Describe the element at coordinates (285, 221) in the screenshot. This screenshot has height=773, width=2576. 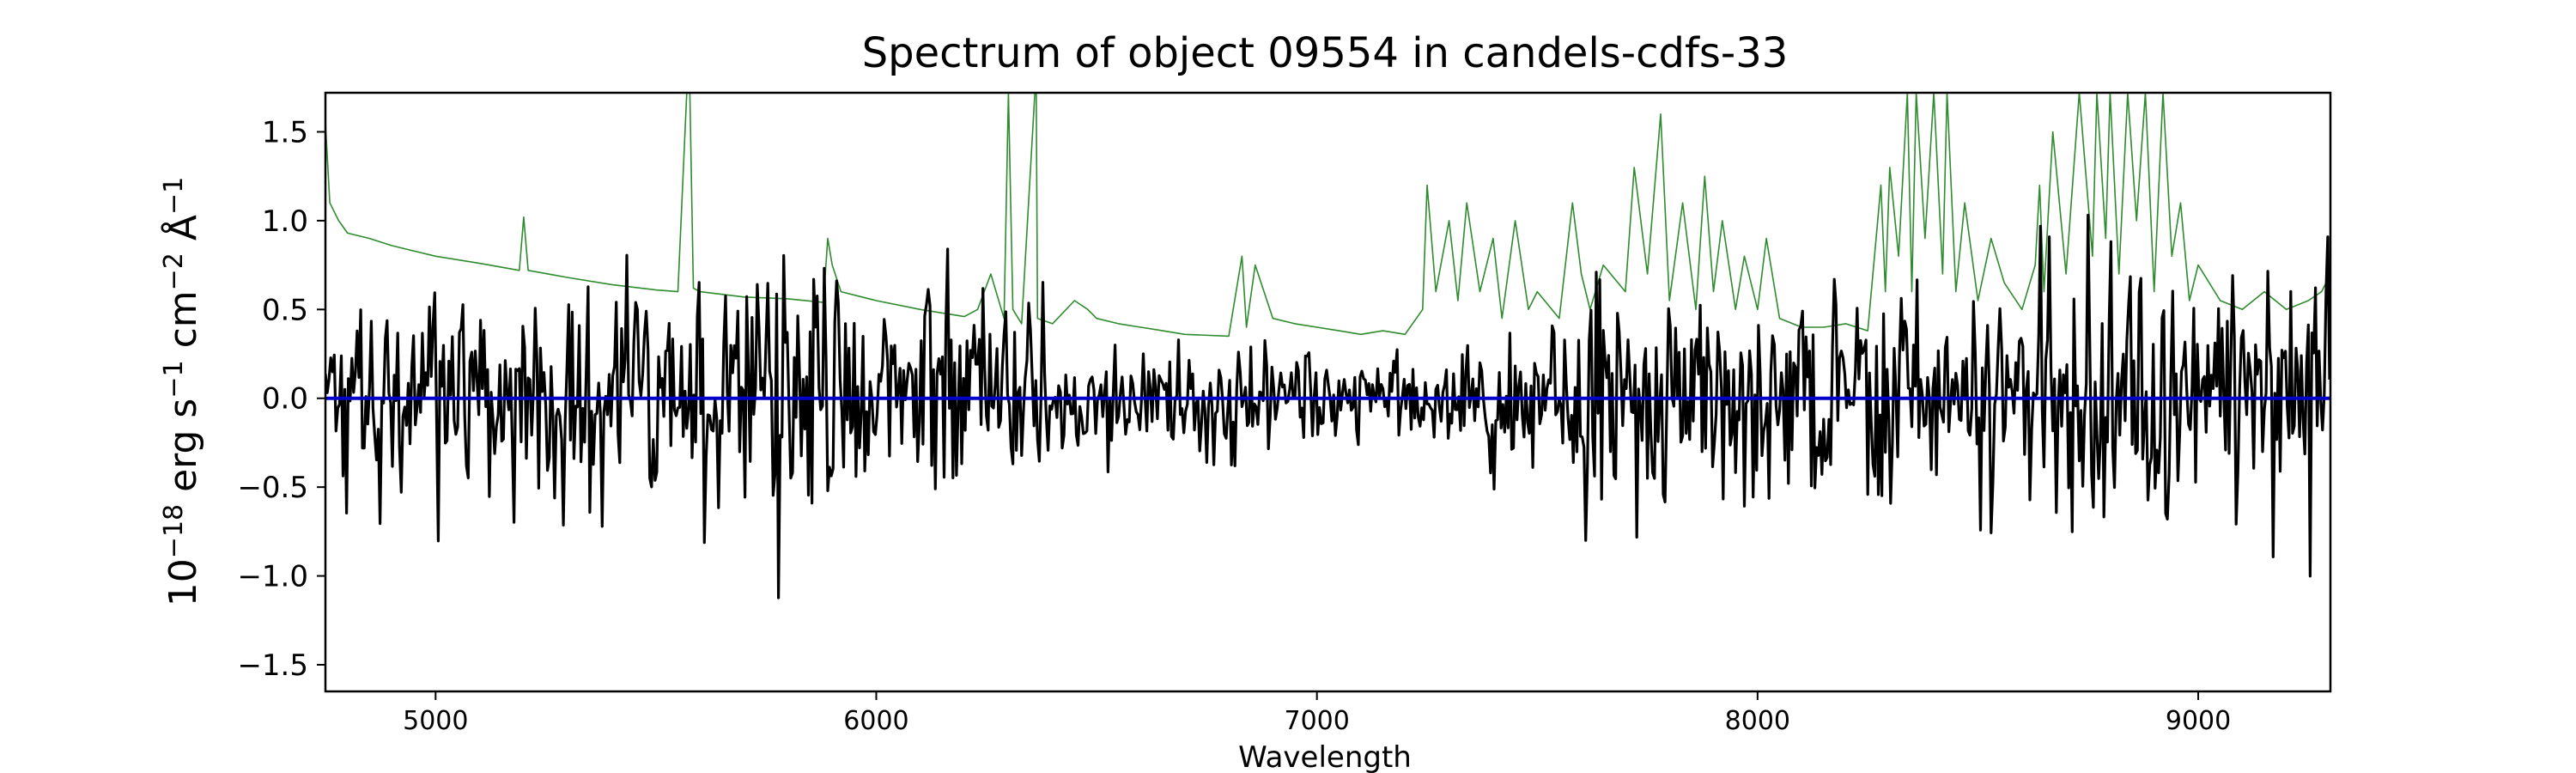
I see `y-tick-label: 1.0` at that location.